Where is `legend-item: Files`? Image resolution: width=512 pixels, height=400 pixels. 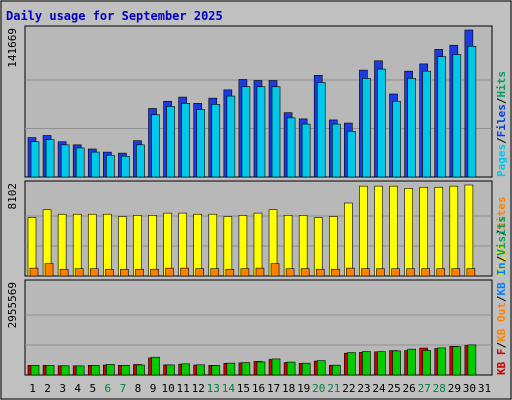 legend-item: Files is located at coordinates (501, 120).